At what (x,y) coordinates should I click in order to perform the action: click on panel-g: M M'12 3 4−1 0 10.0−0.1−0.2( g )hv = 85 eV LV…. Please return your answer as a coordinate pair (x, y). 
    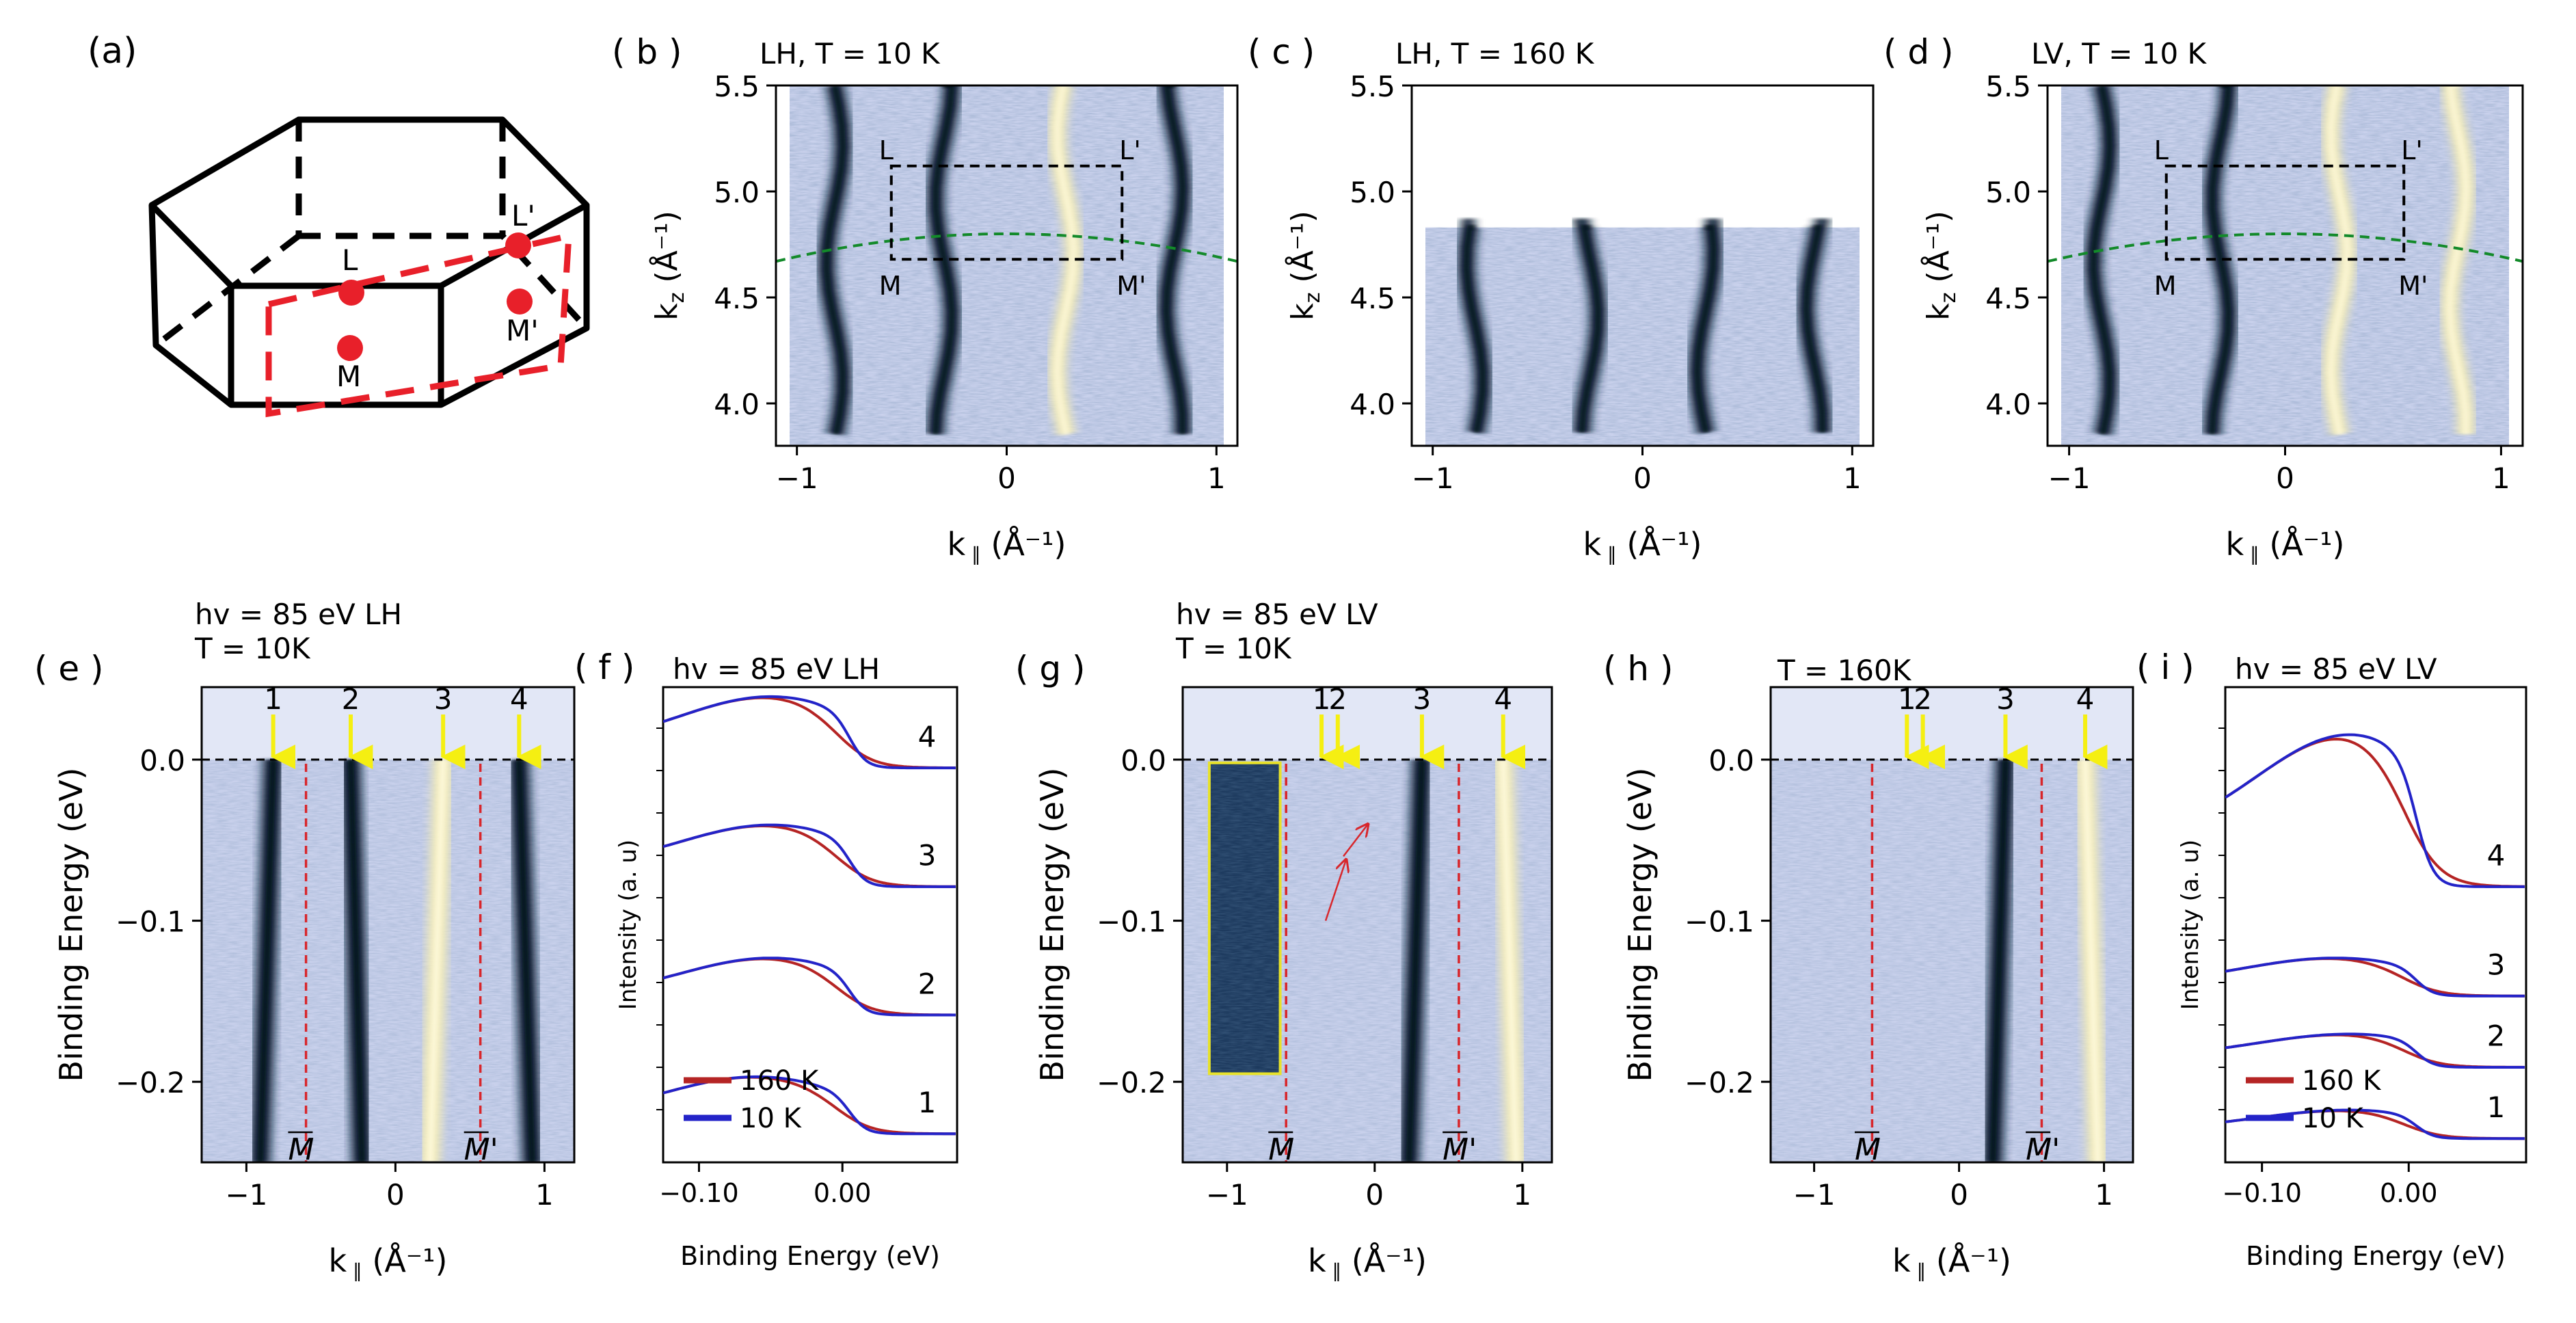
    Looking at the image, I should click on (1284, 940).